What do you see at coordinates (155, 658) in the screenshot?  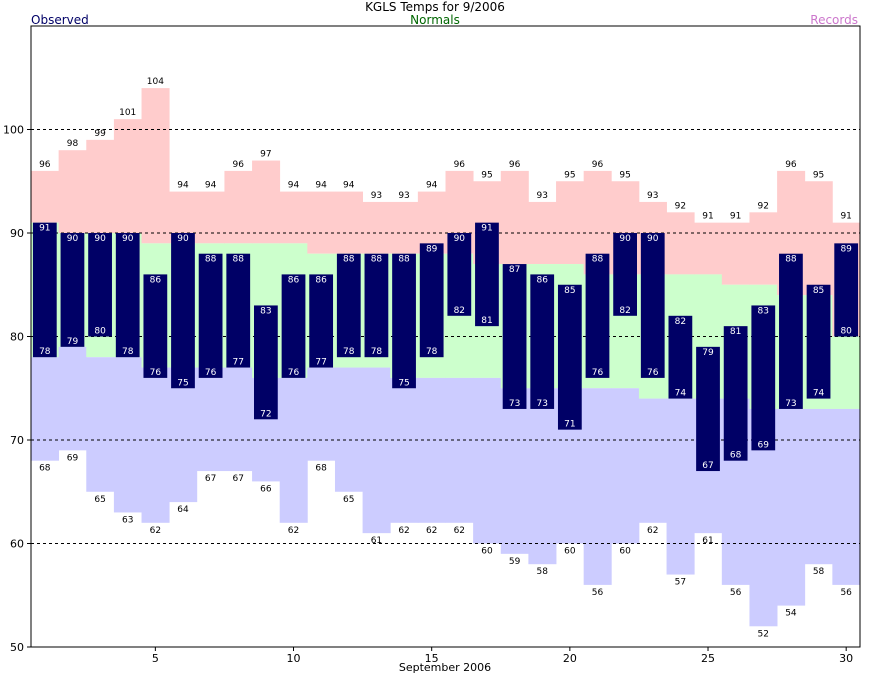 I see `x-tick-label: 5` at bounding box center [155, 658].